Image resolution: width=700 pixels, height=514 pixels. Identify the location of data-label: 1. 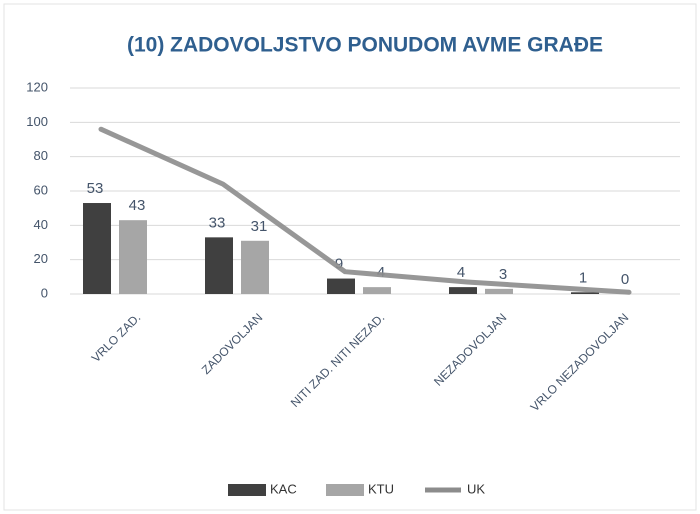
(583, 277).